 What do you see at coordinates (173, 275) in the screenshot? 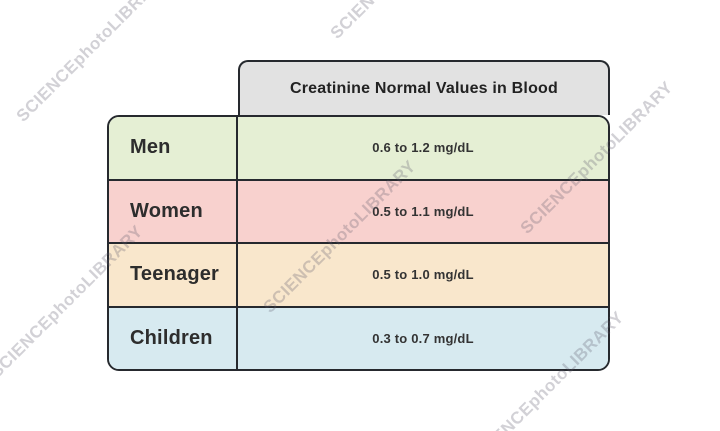
I see `row-label: Teenager` at bounding box center [173, 275].